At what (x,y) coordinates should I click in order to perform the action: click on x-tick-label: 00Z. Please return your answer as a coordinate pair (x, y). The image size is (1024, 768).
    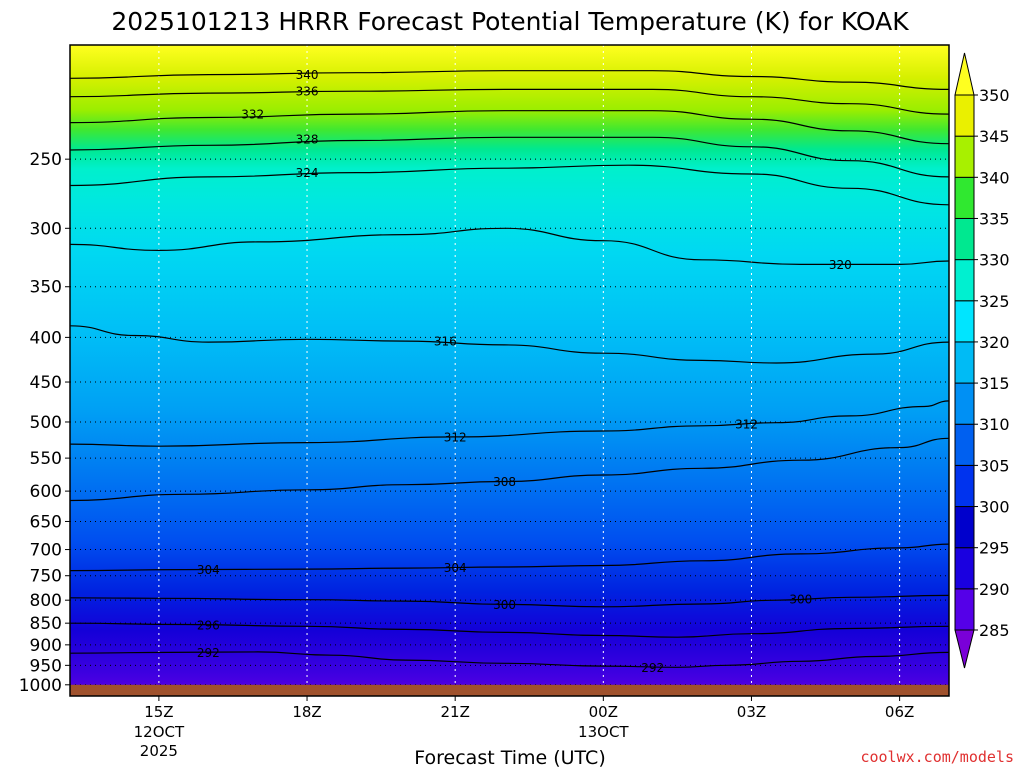
    Looking at the image, I should click on (603, 712).